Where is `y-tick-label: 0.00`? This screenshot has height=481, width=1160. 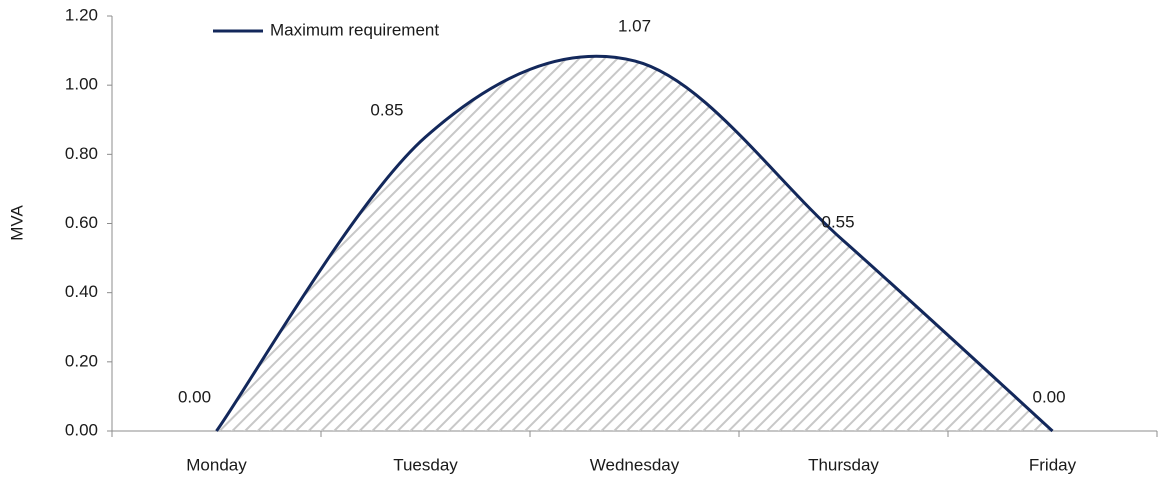
y-tick-label: 0.00 is located at coordinates (81, 429).